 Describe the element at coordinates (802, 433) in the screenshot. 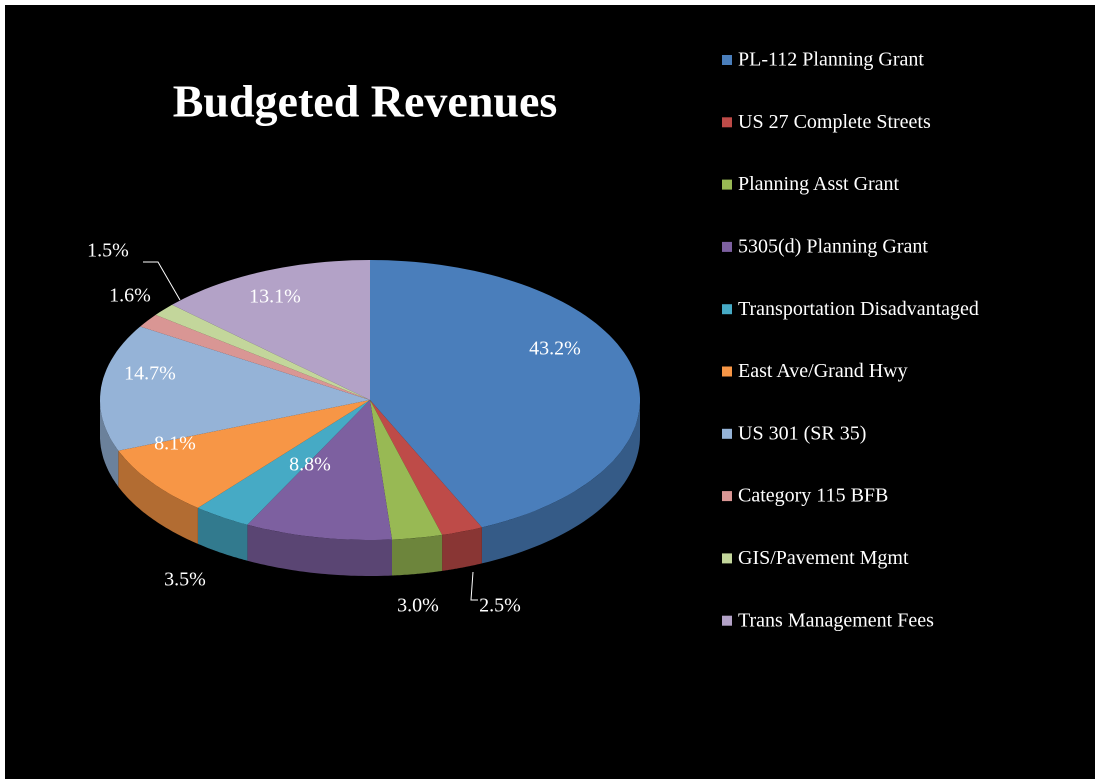

I see `legend-label: US 301 (SR 35)` at that location.